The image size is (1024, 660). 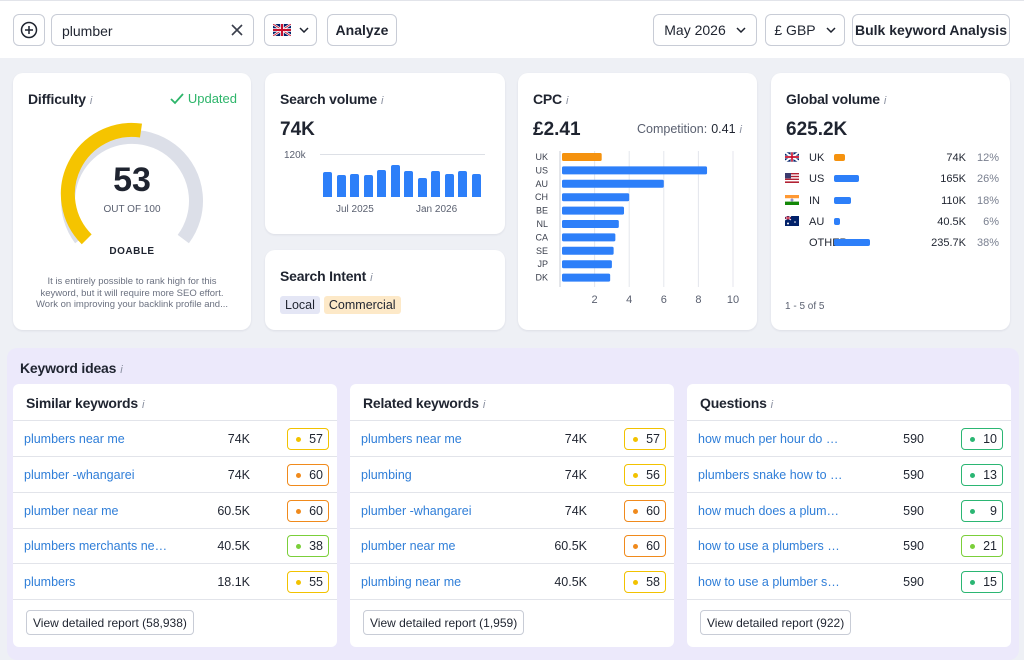 I want to click on difficulty-badge: 60, so click(x=645, y=510).